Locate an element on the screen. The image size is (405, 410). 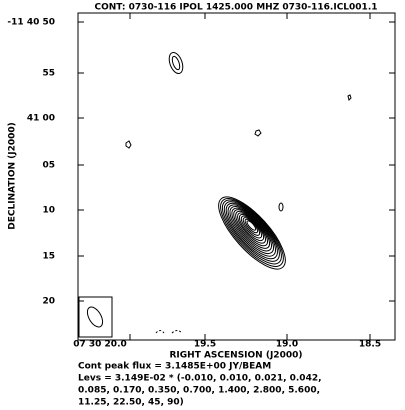
x-tick-label: 07 30 20.0 is located at coordinates (100, 345).